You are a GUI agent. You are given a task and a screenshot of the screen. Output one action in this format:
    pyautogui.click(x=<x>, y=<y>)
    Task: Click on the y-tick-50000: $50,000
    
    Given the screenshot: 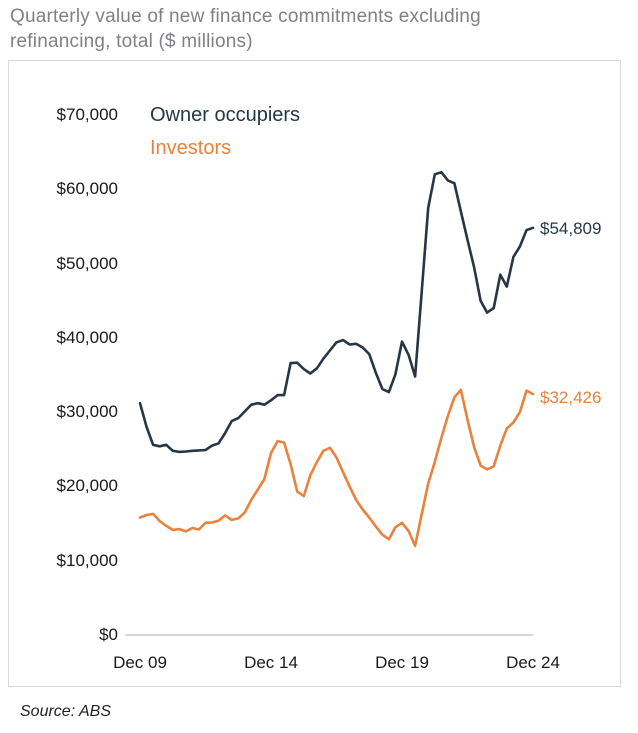 What is the action you would take?
    pyautogui.click(x=87, y=263)
    